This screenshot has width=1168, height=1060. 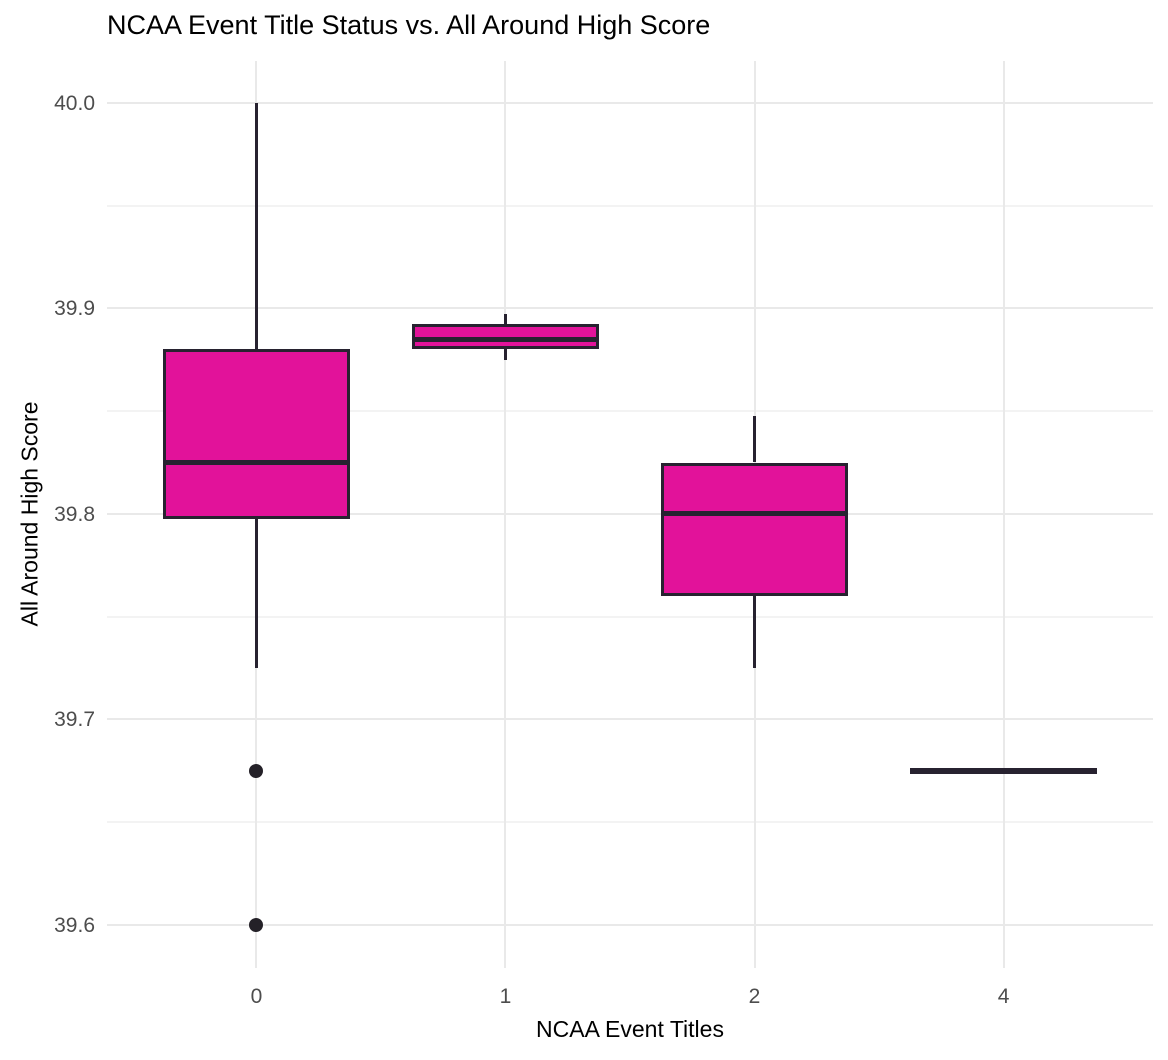 What do you see at coordinates (754, 996) in the screenshot?
I see `x-tick-label: 2` at bounding box center [754, 996].